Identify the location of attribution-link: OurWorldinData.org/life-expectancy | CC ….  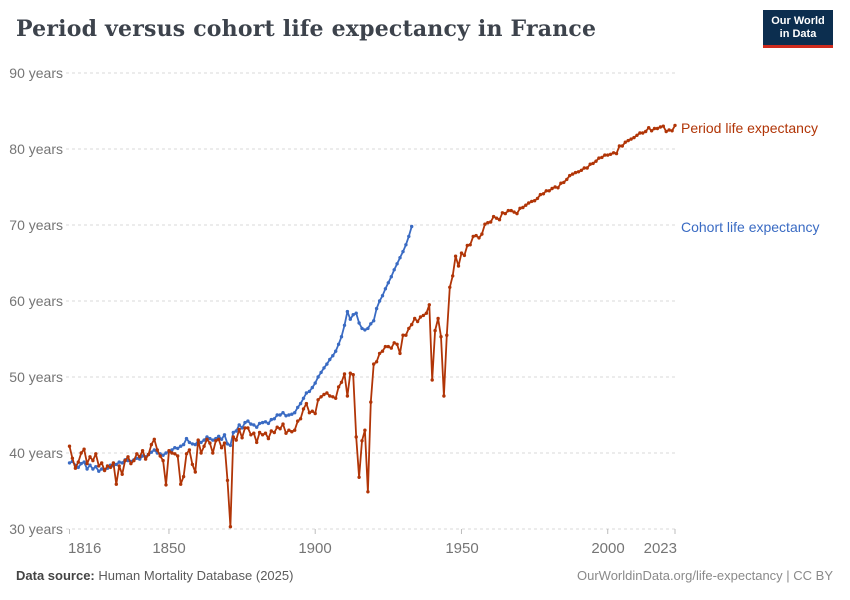
(704, 575).